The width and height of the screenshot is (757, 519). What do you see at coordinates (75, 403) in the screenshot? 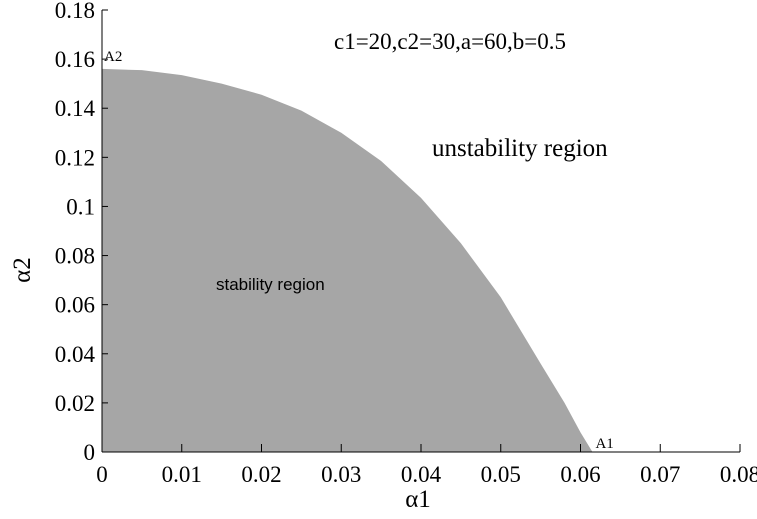
I see `y-tick-label: 0.02` at bounding box center [75, 403].